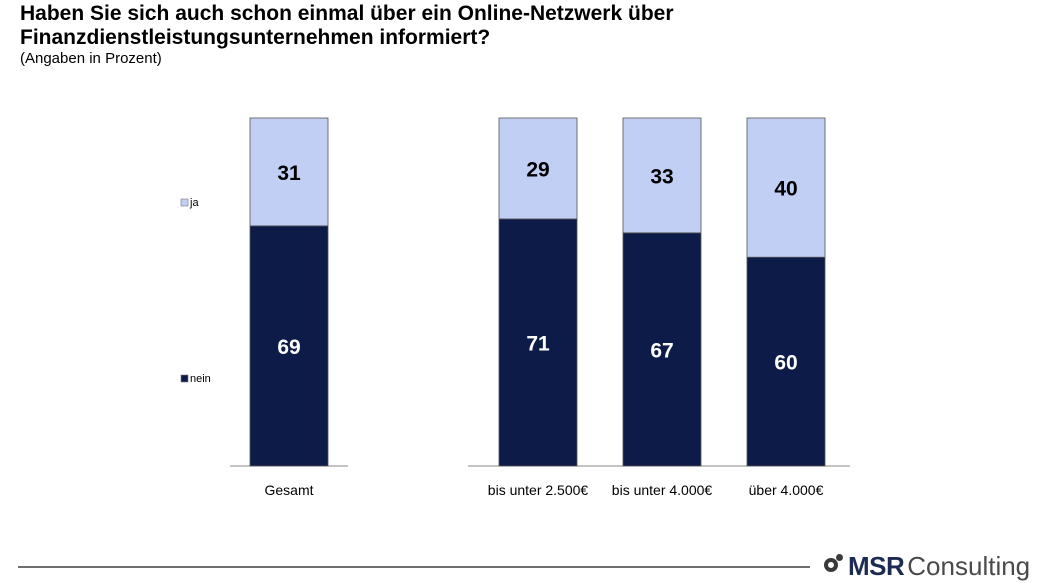 The image size is (1038, 586). What do you see at coordinates (876, 565) in the screenshot?
I see `logo-text-msr: MSR` at bounding box center [876, 565].